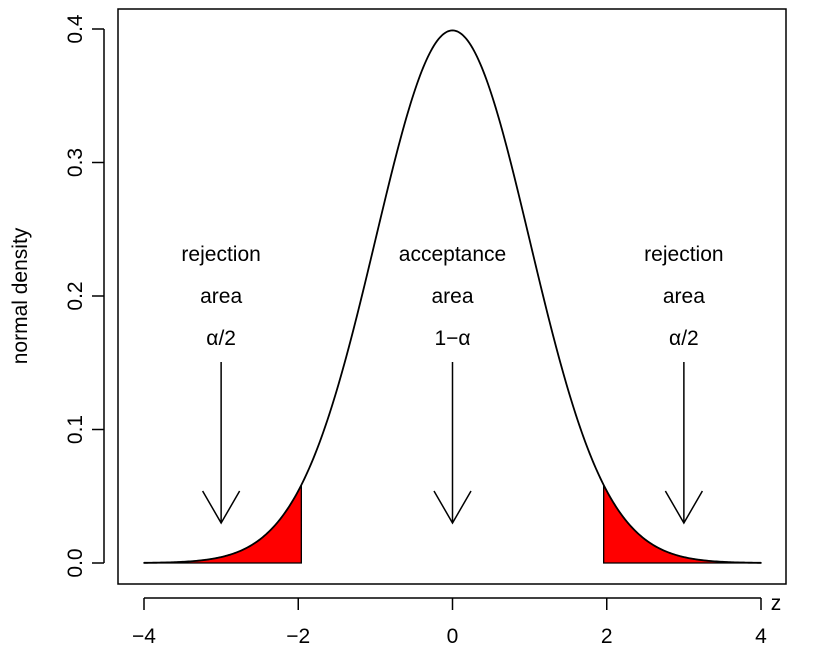  What do you see at coordinates (607, 636) in the screenshot?
I see `x-tick-label: 2` at bounding box center [607, 636].